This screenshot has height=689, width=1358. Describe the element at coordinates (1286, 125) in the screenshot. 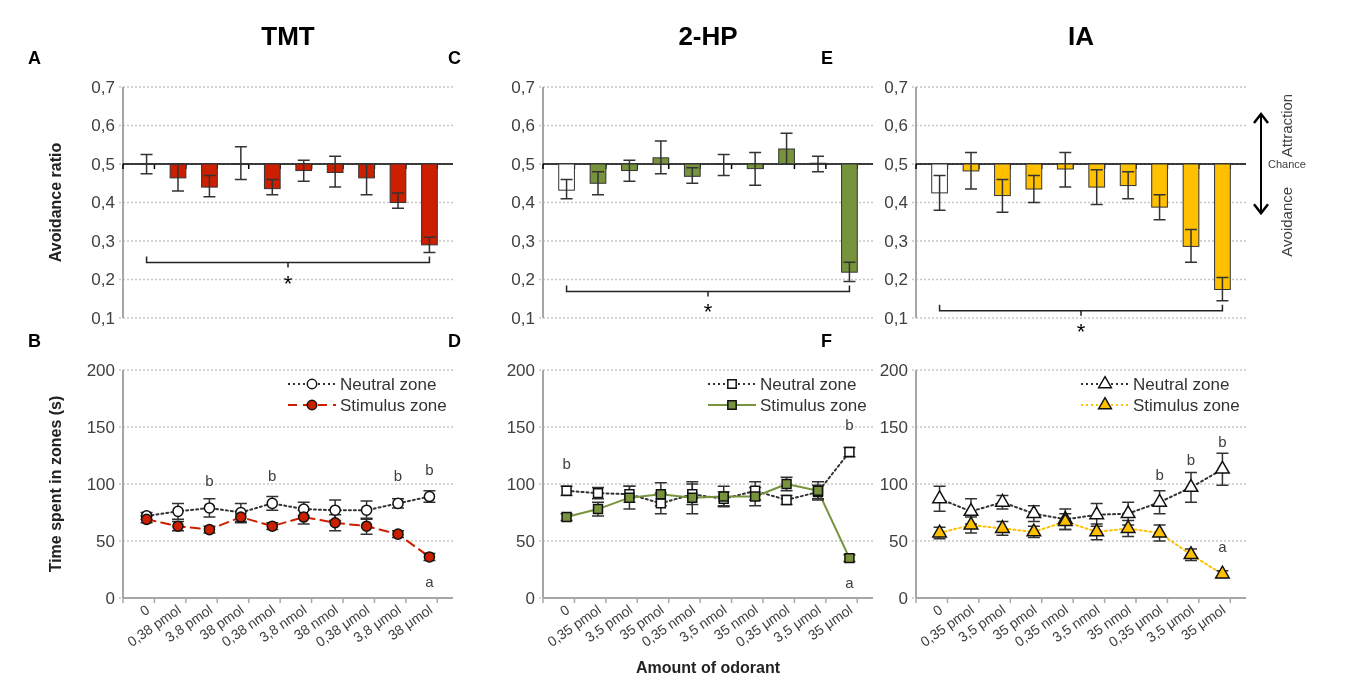

I see `text: Attraction` at that location.